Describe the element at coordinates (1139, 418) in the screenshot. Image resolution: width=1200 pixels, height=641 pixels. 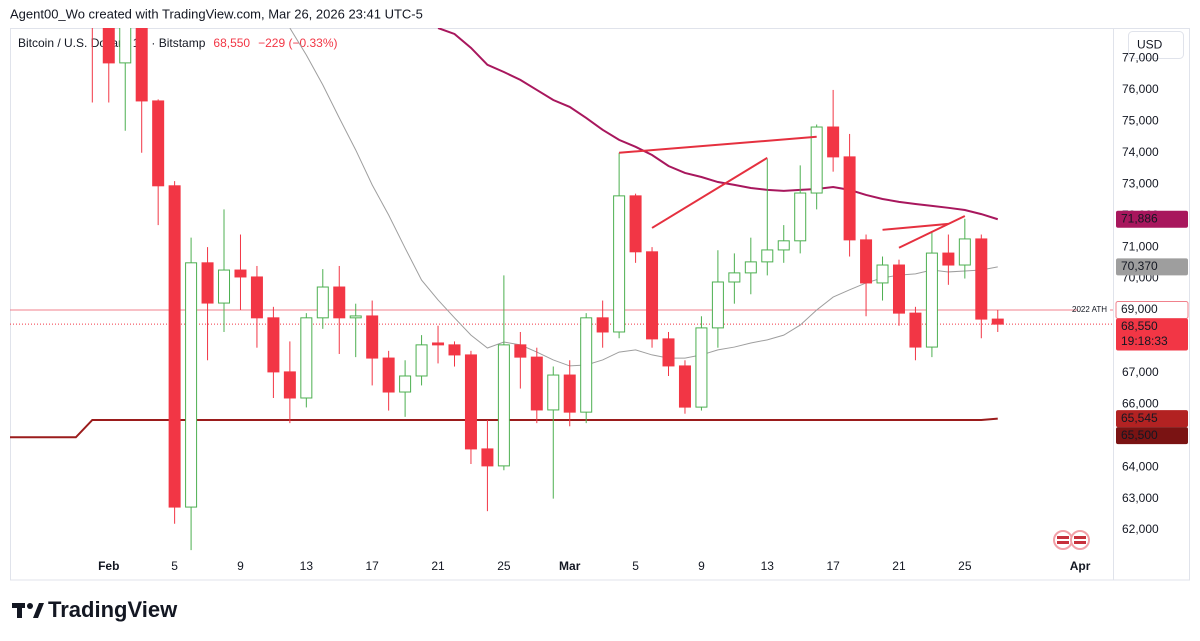
I see `price-label: 65,545` at that location.